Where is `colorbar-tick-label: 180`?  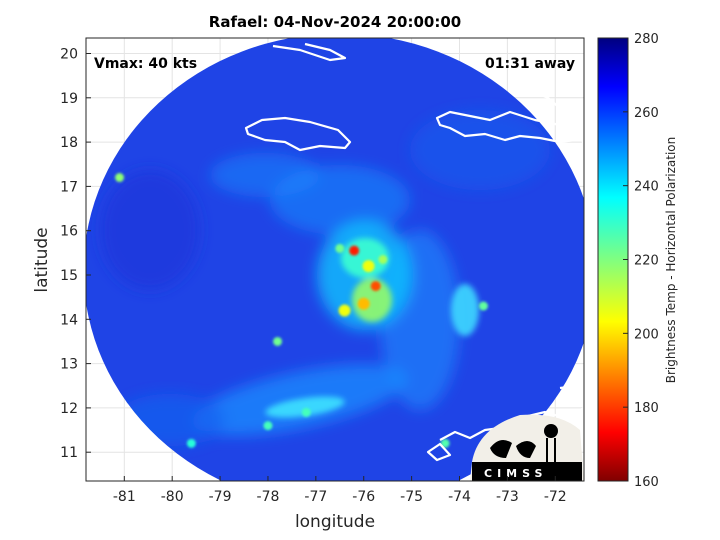
colorbar-tick-label: 180 is located at coordinates (646, 408).